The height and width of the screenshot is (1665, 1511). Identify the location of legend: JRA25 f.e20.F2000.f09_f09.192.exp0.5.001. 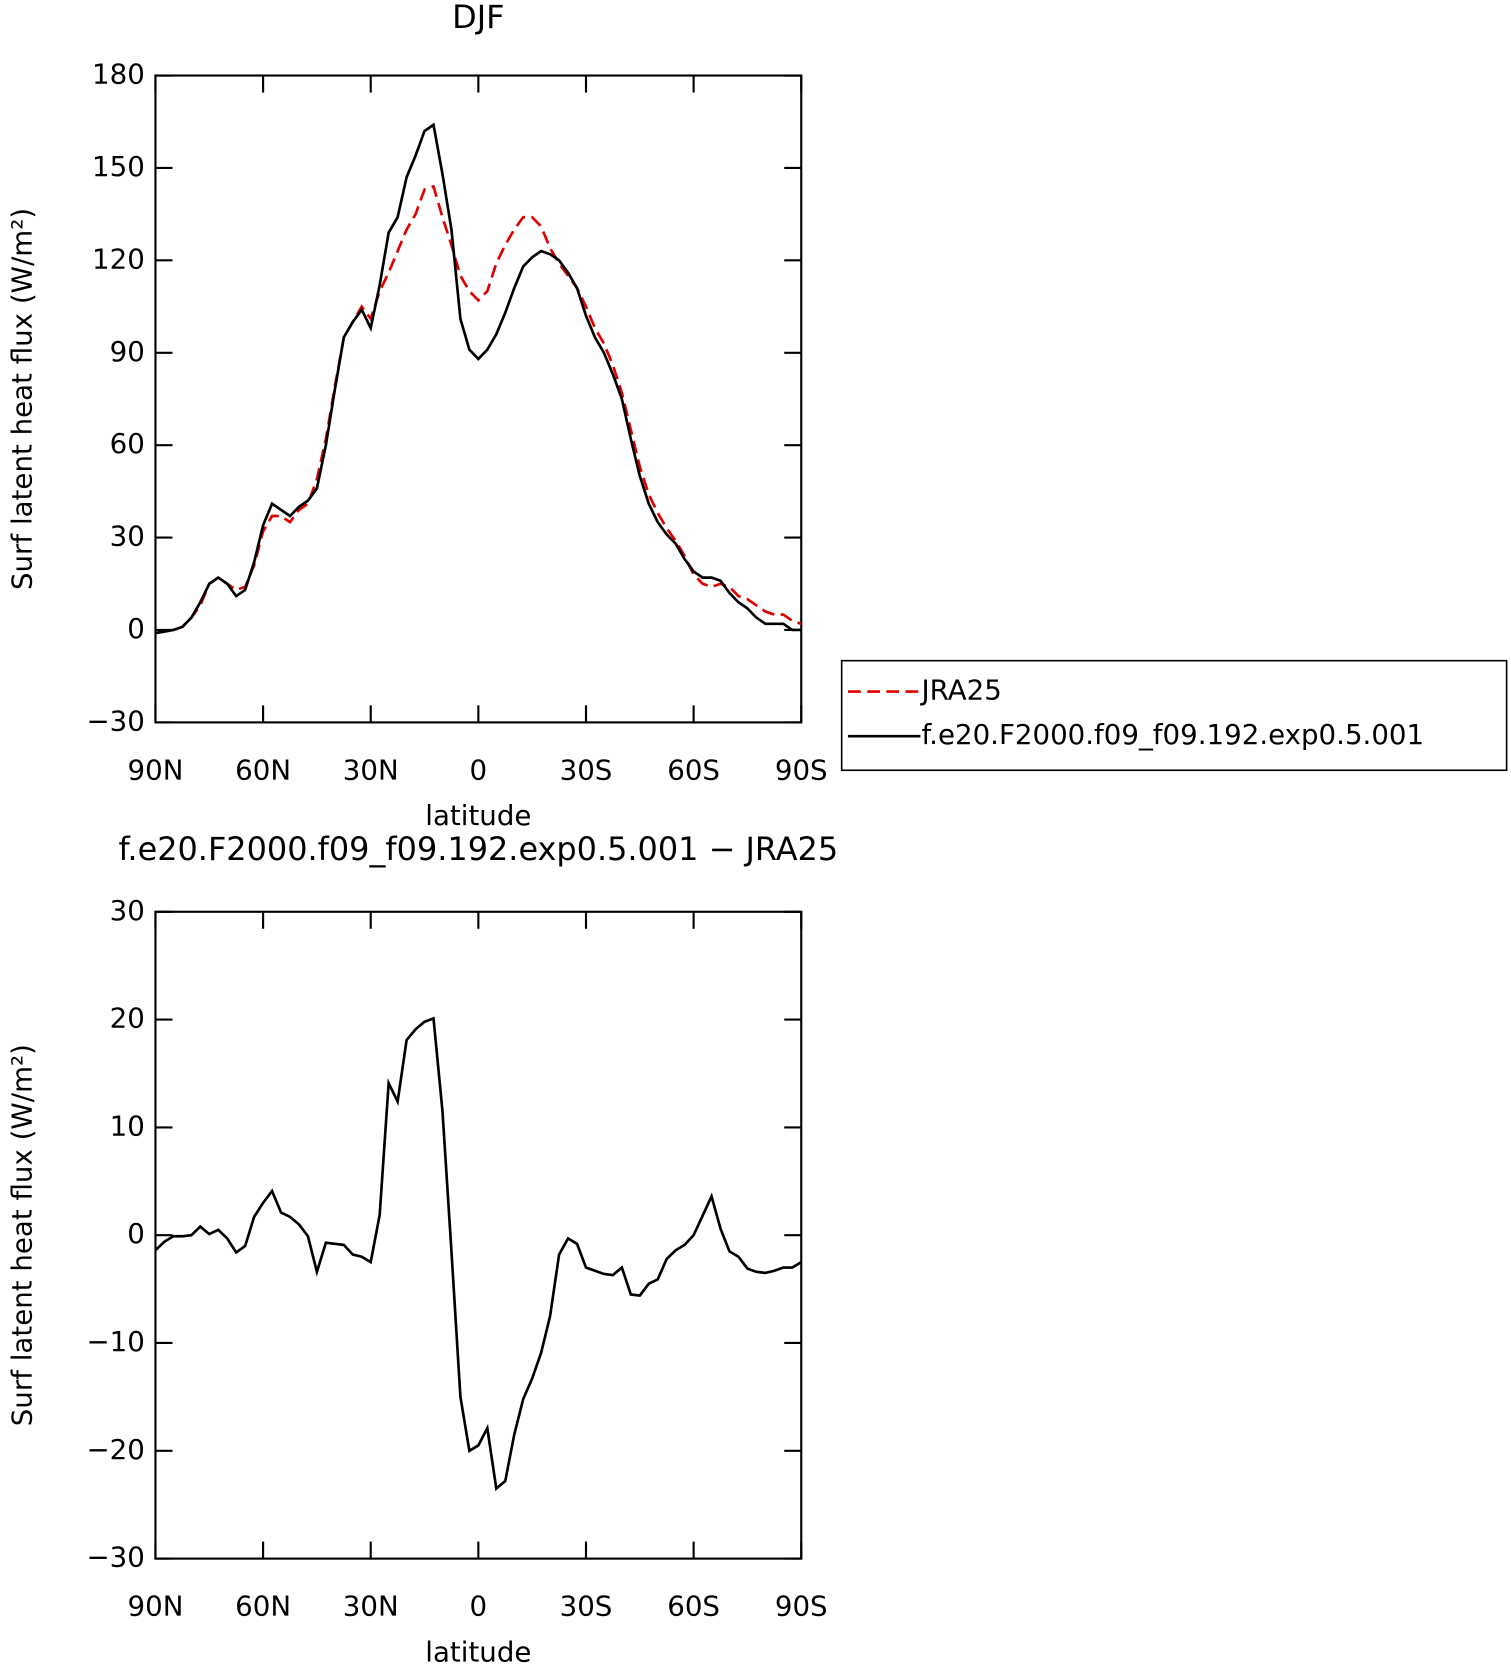
(1174, 715).